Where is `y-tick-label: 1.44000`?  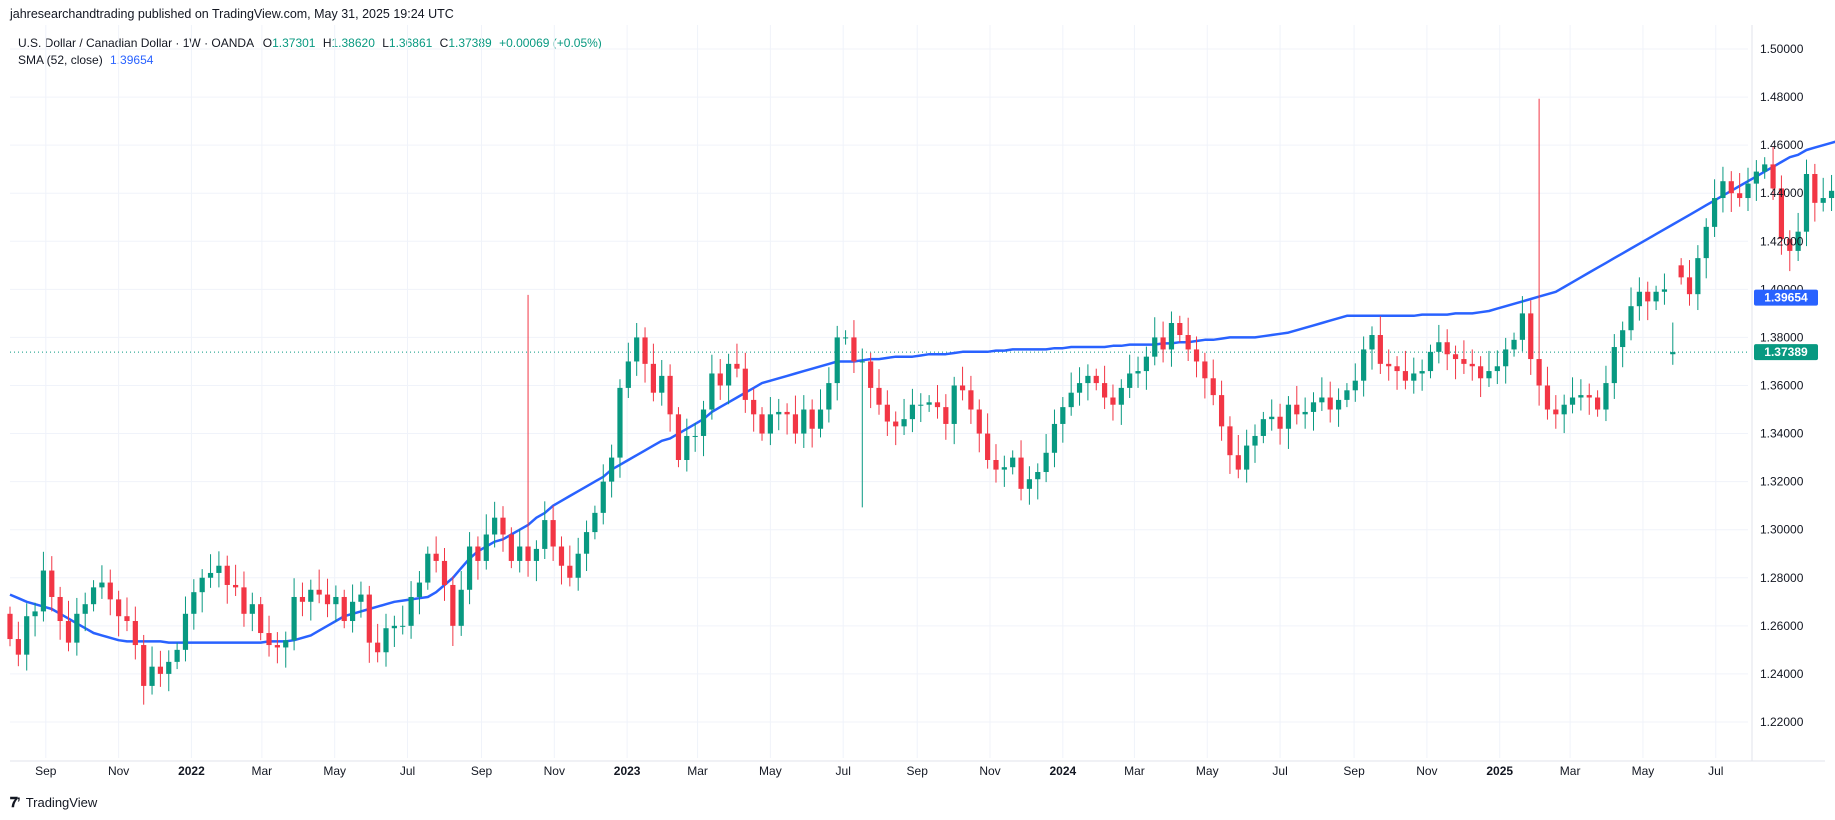 y-tick-label: 1.44000 is located at coordinates (1782, 193).